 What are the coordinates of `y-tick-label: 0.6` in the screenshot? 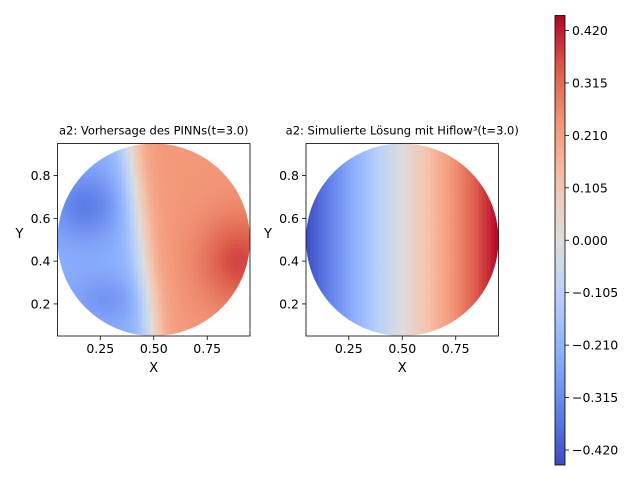 It's located at (41, 218).